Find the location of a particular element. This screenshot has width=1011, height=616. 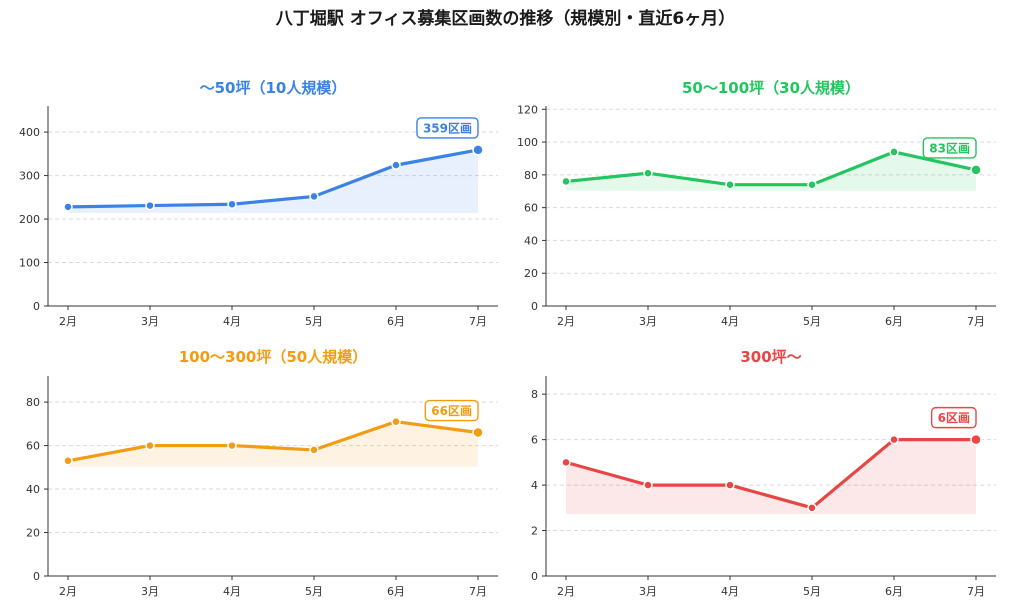

y-tick-label: 120 is located at coordinates (527, 109).